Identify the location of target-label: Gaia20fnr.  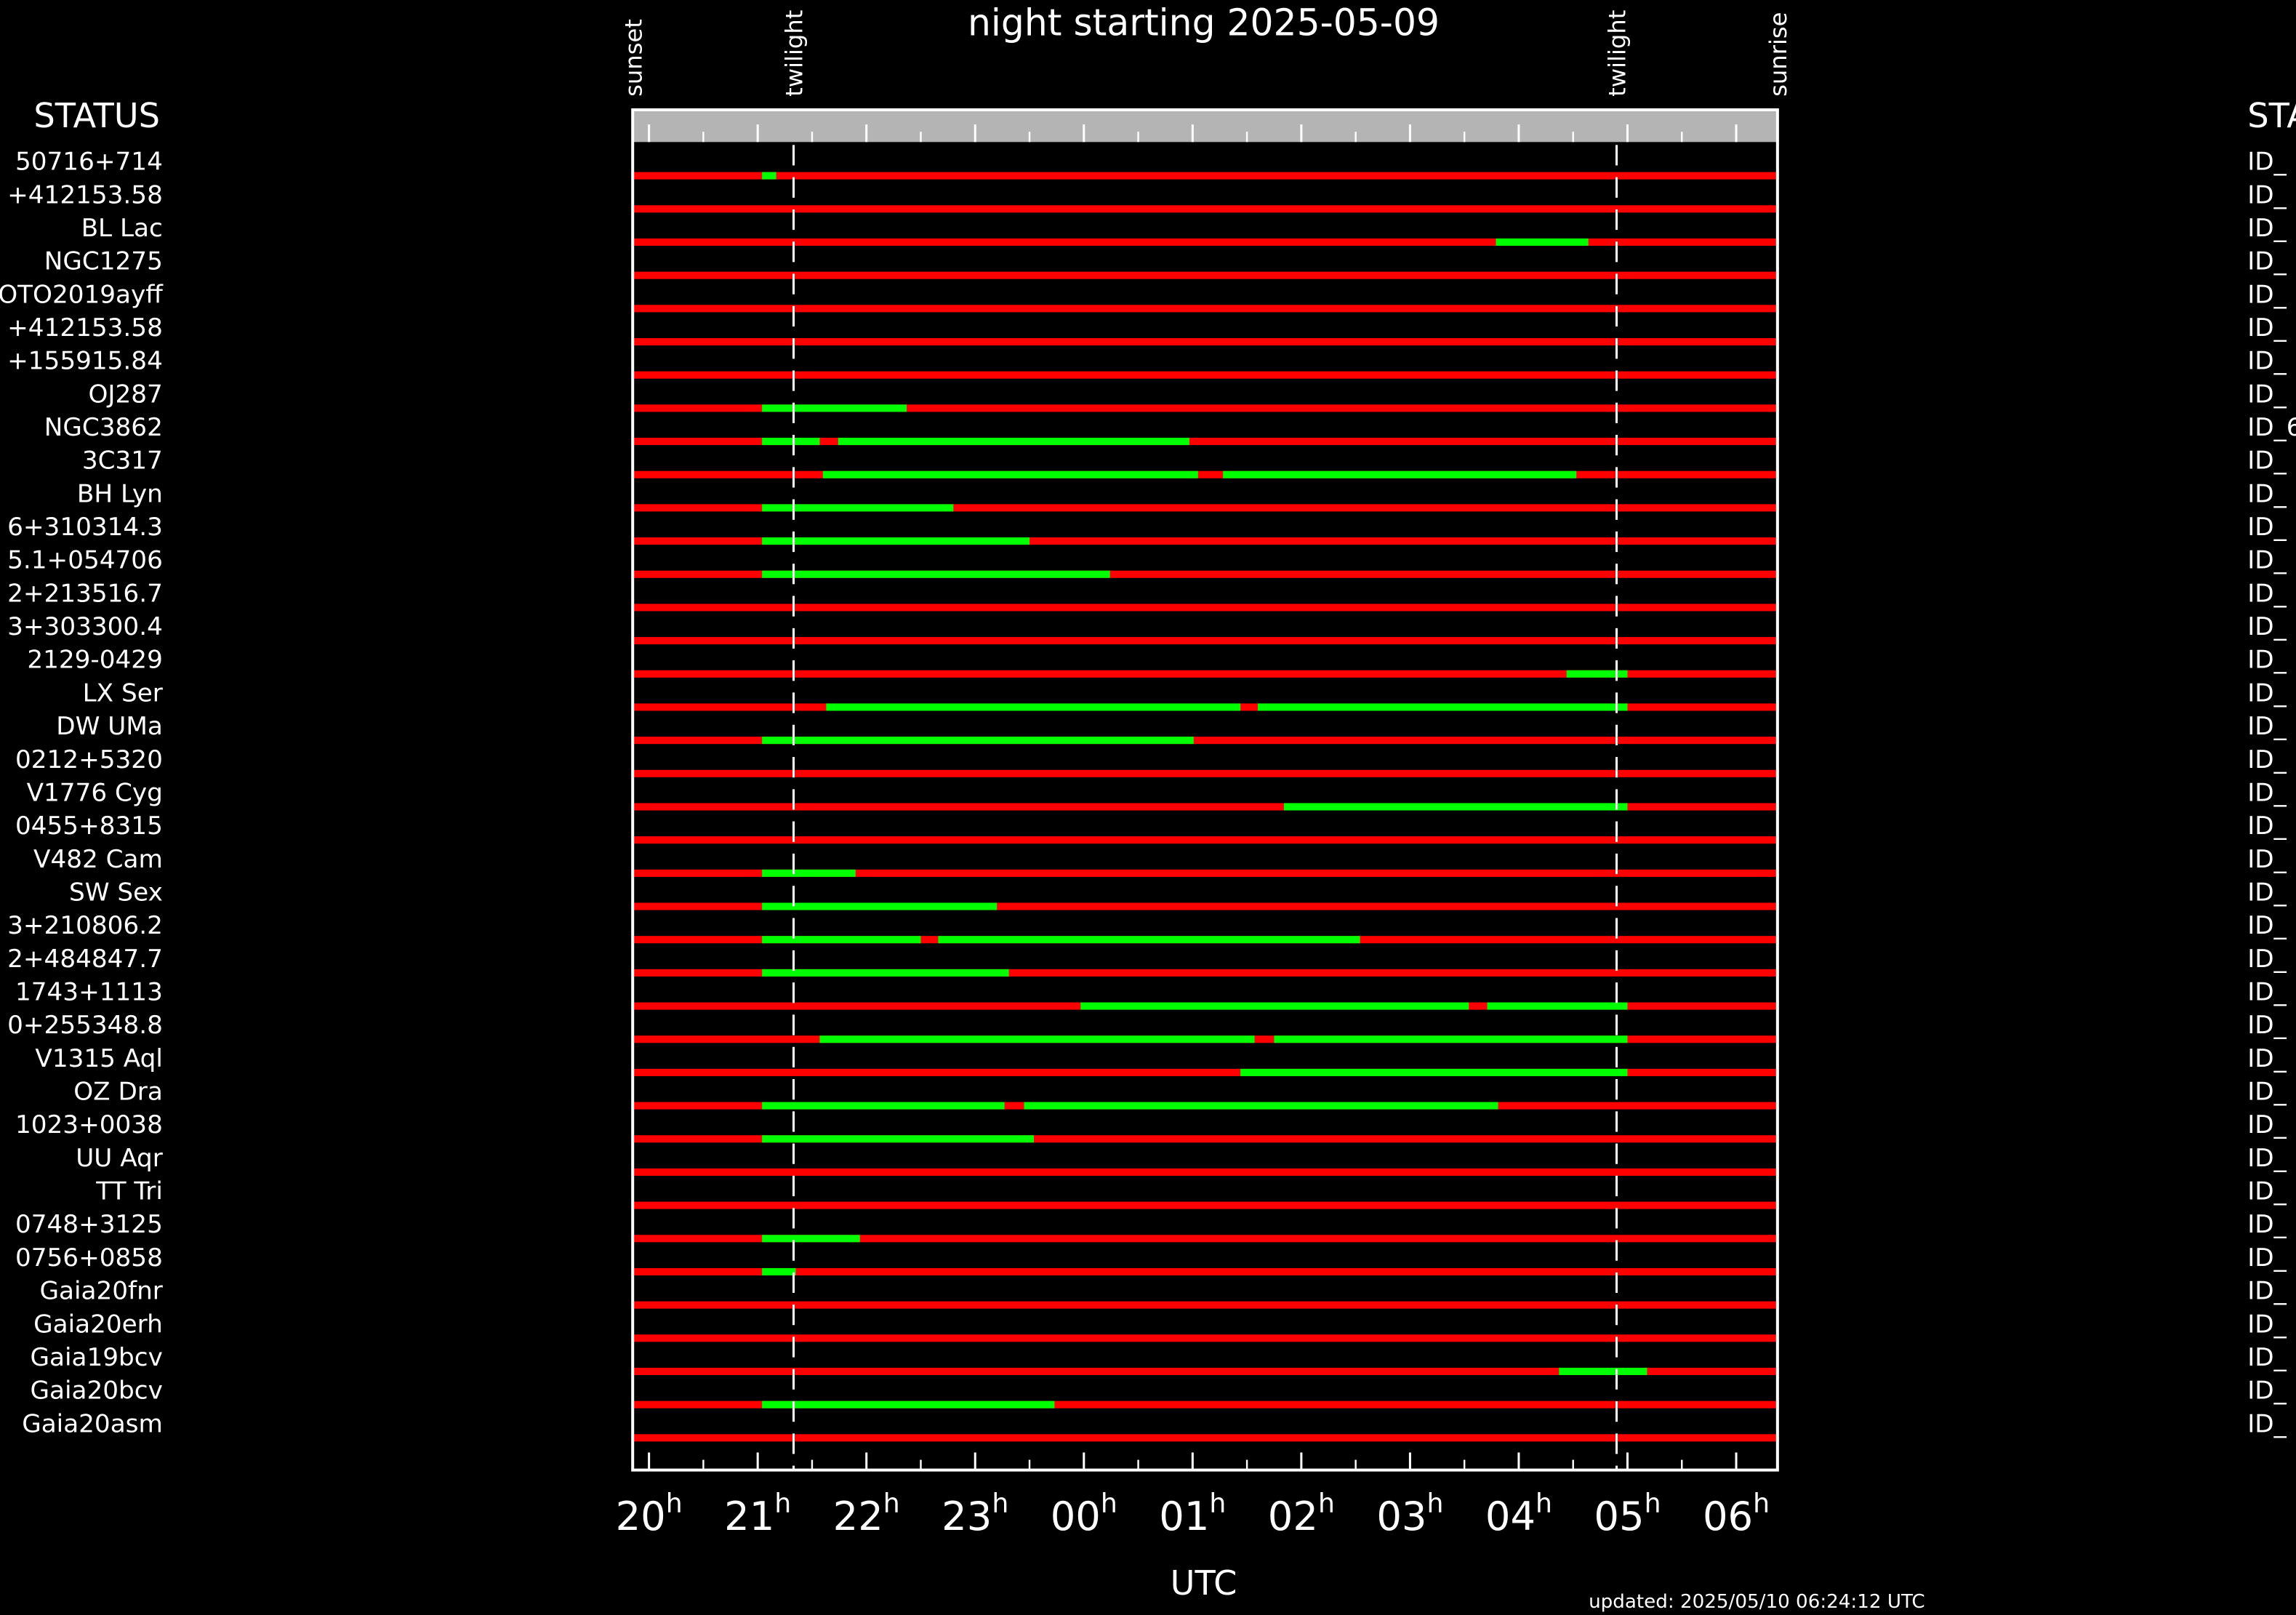
(102, 1291).